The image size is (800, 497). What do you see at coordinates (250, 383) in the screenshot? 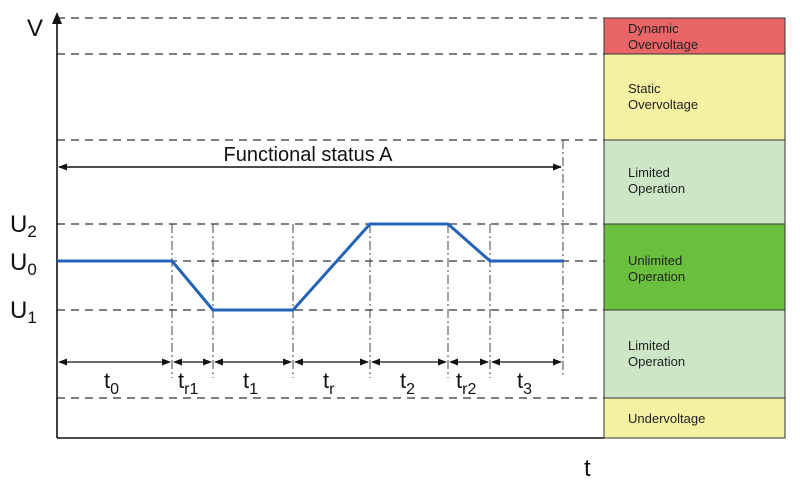
I see `interval-label-t1: t1` at bounding box center [250, 383].